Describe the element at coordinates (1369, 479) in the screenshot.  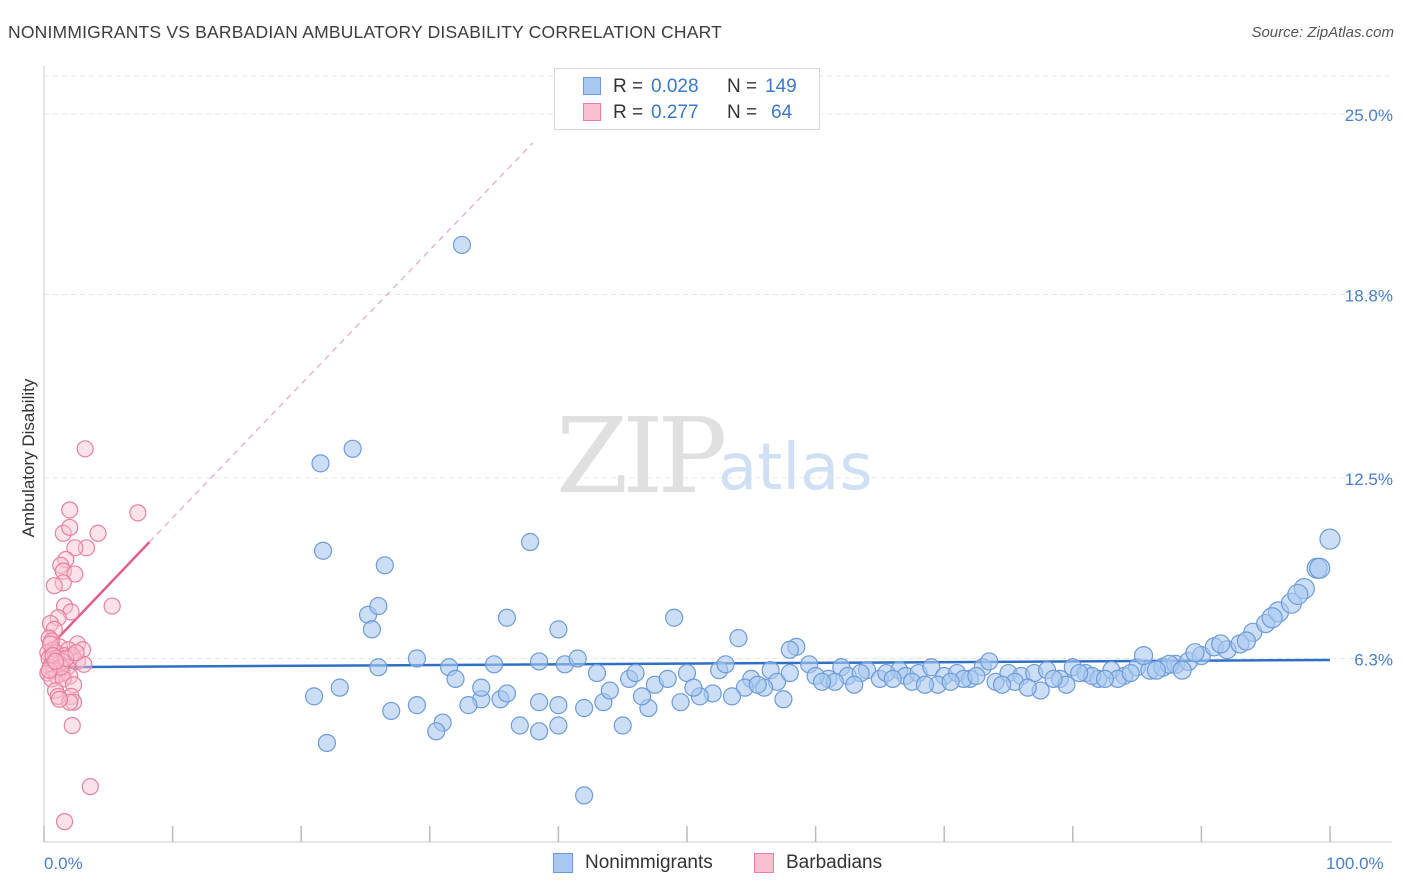
I see `y-tick-label: 12.5%` at that location.